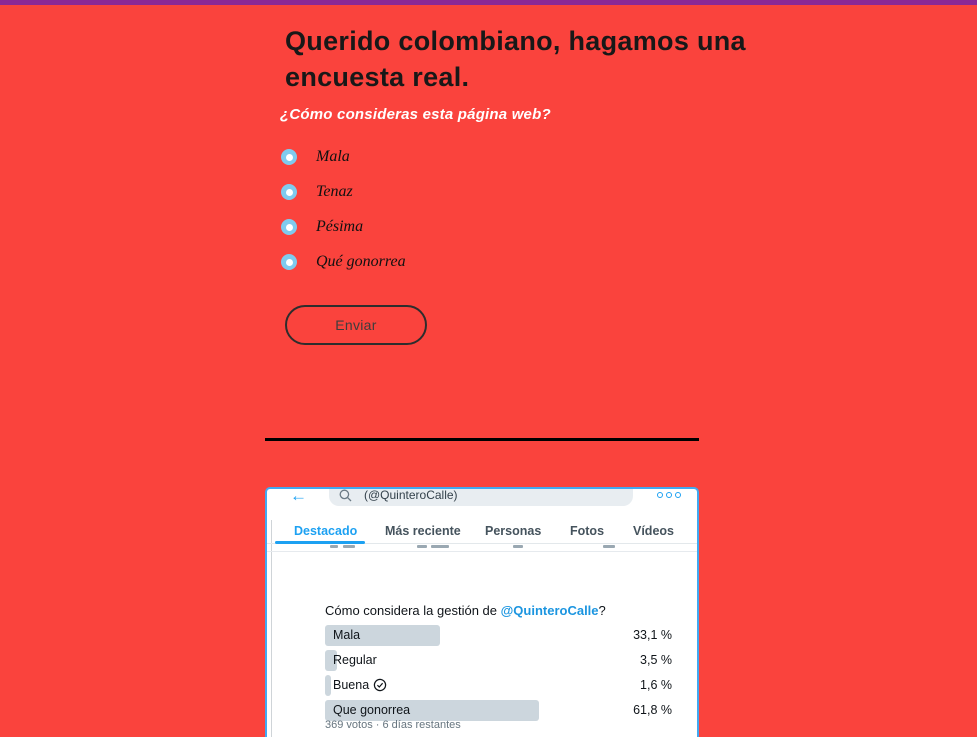  What do you see at coordinates (609, 546) in the screenshot?
I see `share-icon` at bounding box center [609, 546].